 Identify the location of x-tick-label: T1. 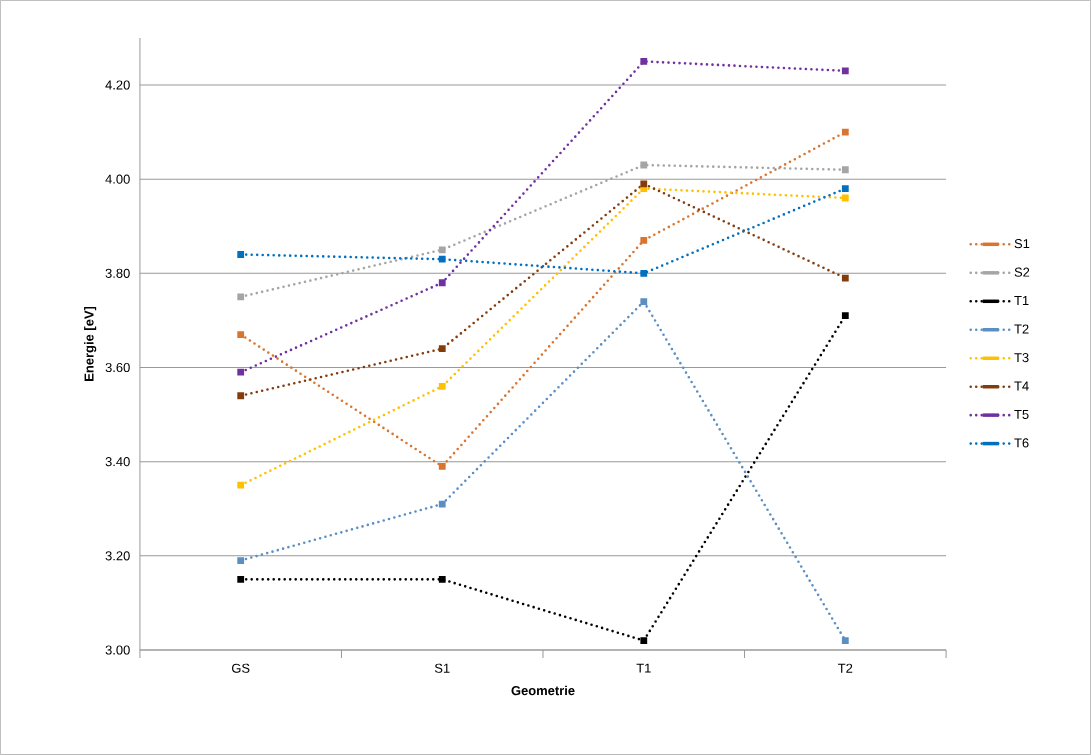
(643, 668).